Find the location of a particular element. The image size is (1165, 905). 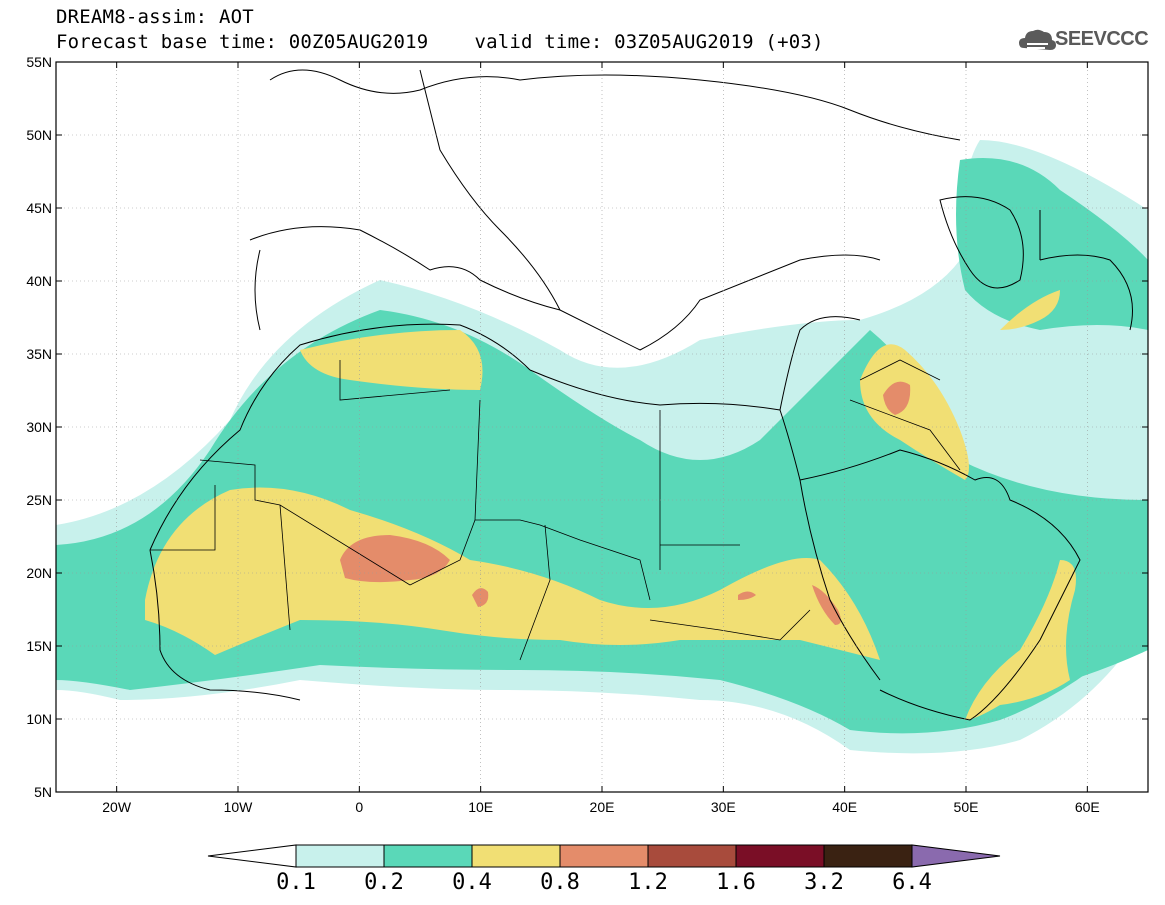

lat-label: 20N is located at coordinates (39, 573).